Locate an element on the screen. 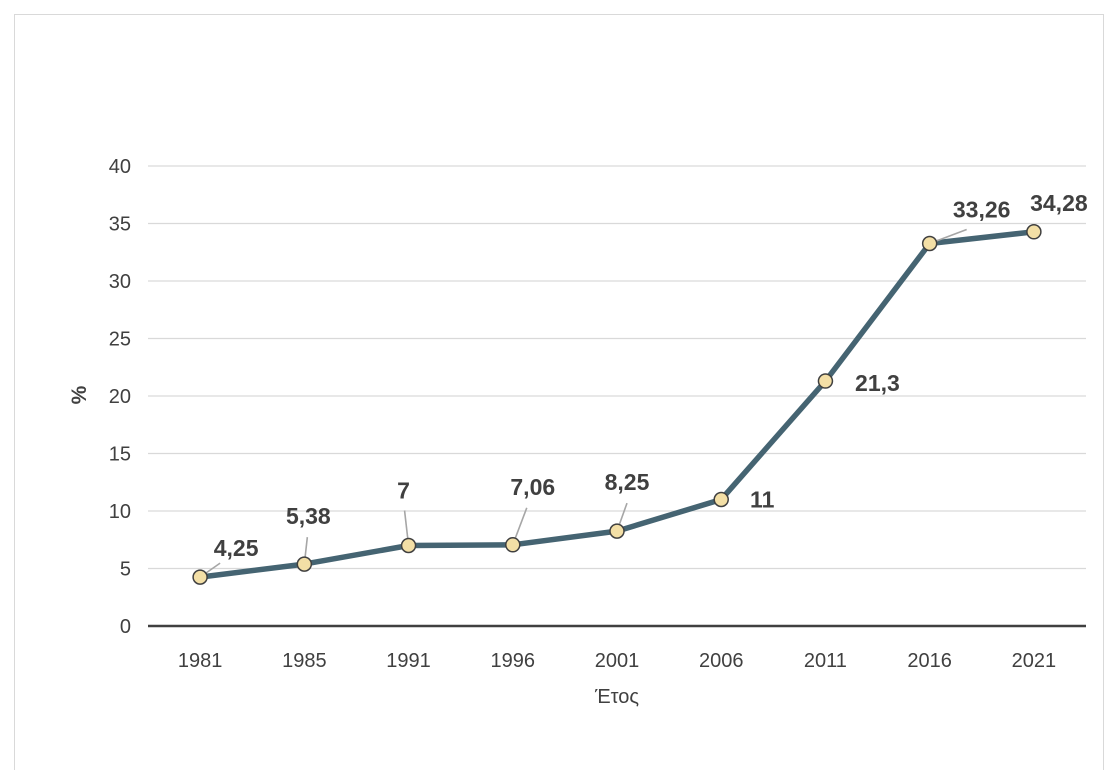 The height and width of the screenshot is (770, 1105). x-tick-label: 1991 is located at coordinates (408, 661).